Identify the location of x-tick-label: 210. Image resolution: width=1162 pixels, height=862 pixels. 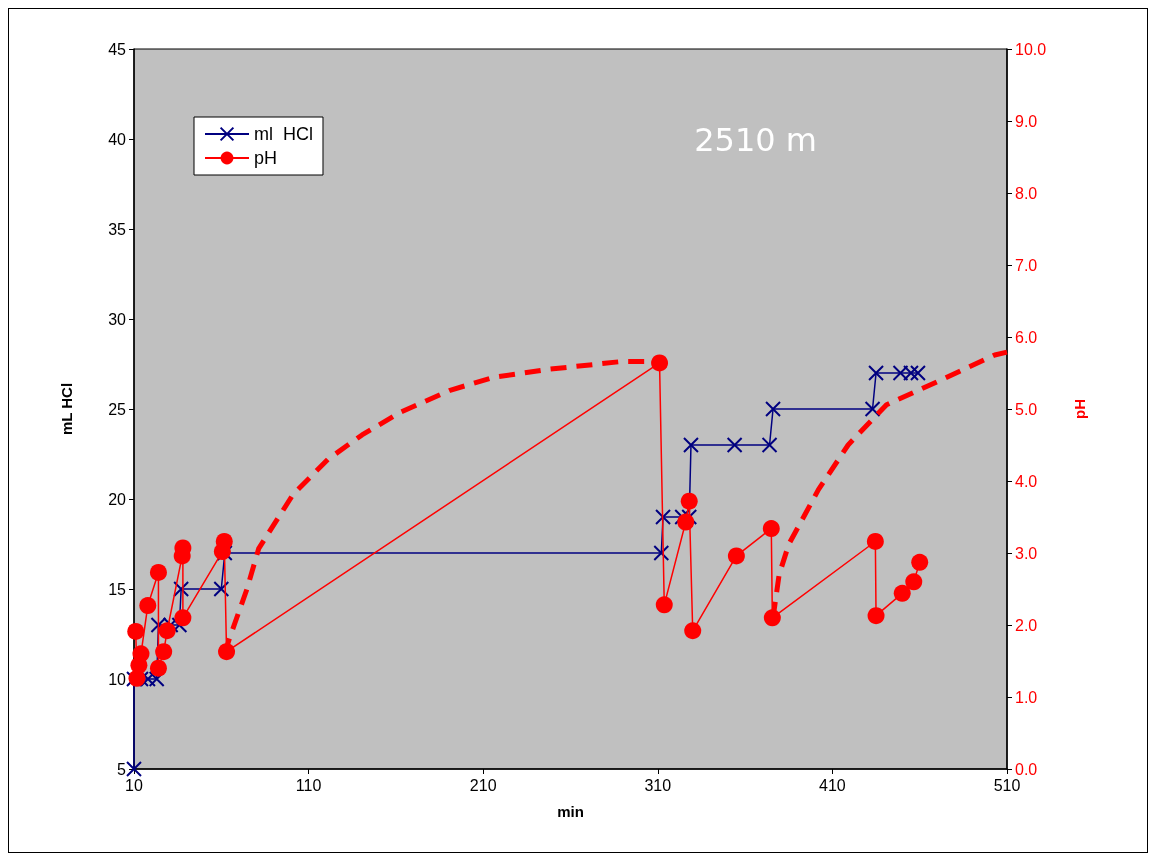
(483, 785).